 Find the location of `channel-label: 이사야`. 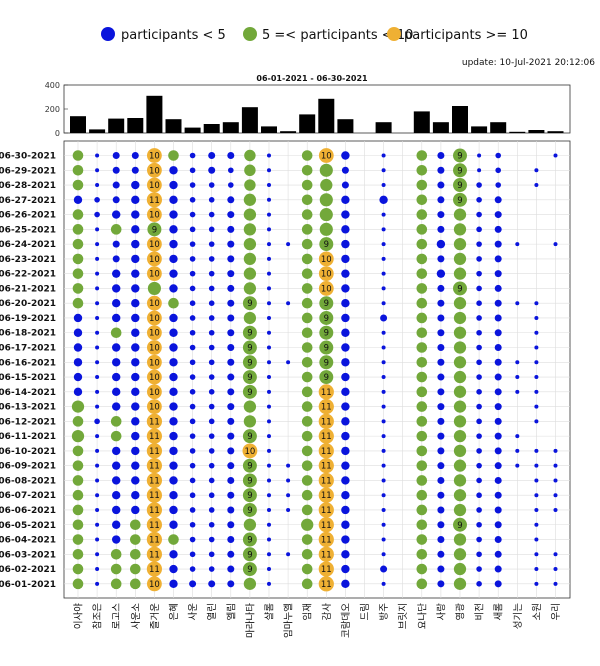

channel-label: 이사야 is located at coordinates (79, 616).